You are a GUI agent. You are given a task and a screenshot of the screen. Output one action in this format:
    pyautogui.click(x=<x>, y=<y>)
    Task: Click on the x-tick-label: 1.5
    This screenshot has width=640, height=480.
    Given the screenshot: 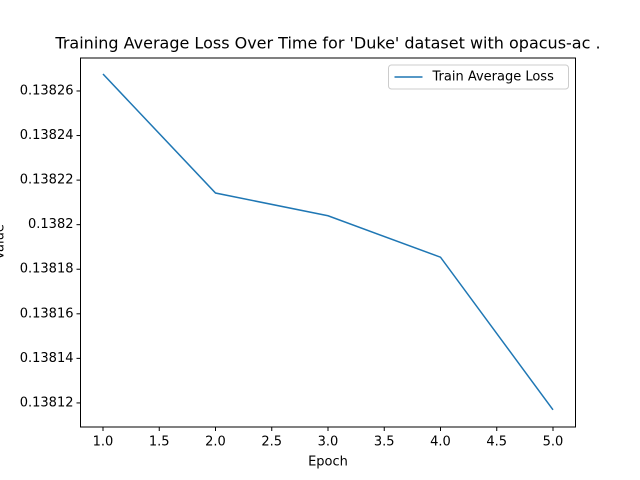 What is the action you would take?
    pyautogui.click(x=159, y=442)
    